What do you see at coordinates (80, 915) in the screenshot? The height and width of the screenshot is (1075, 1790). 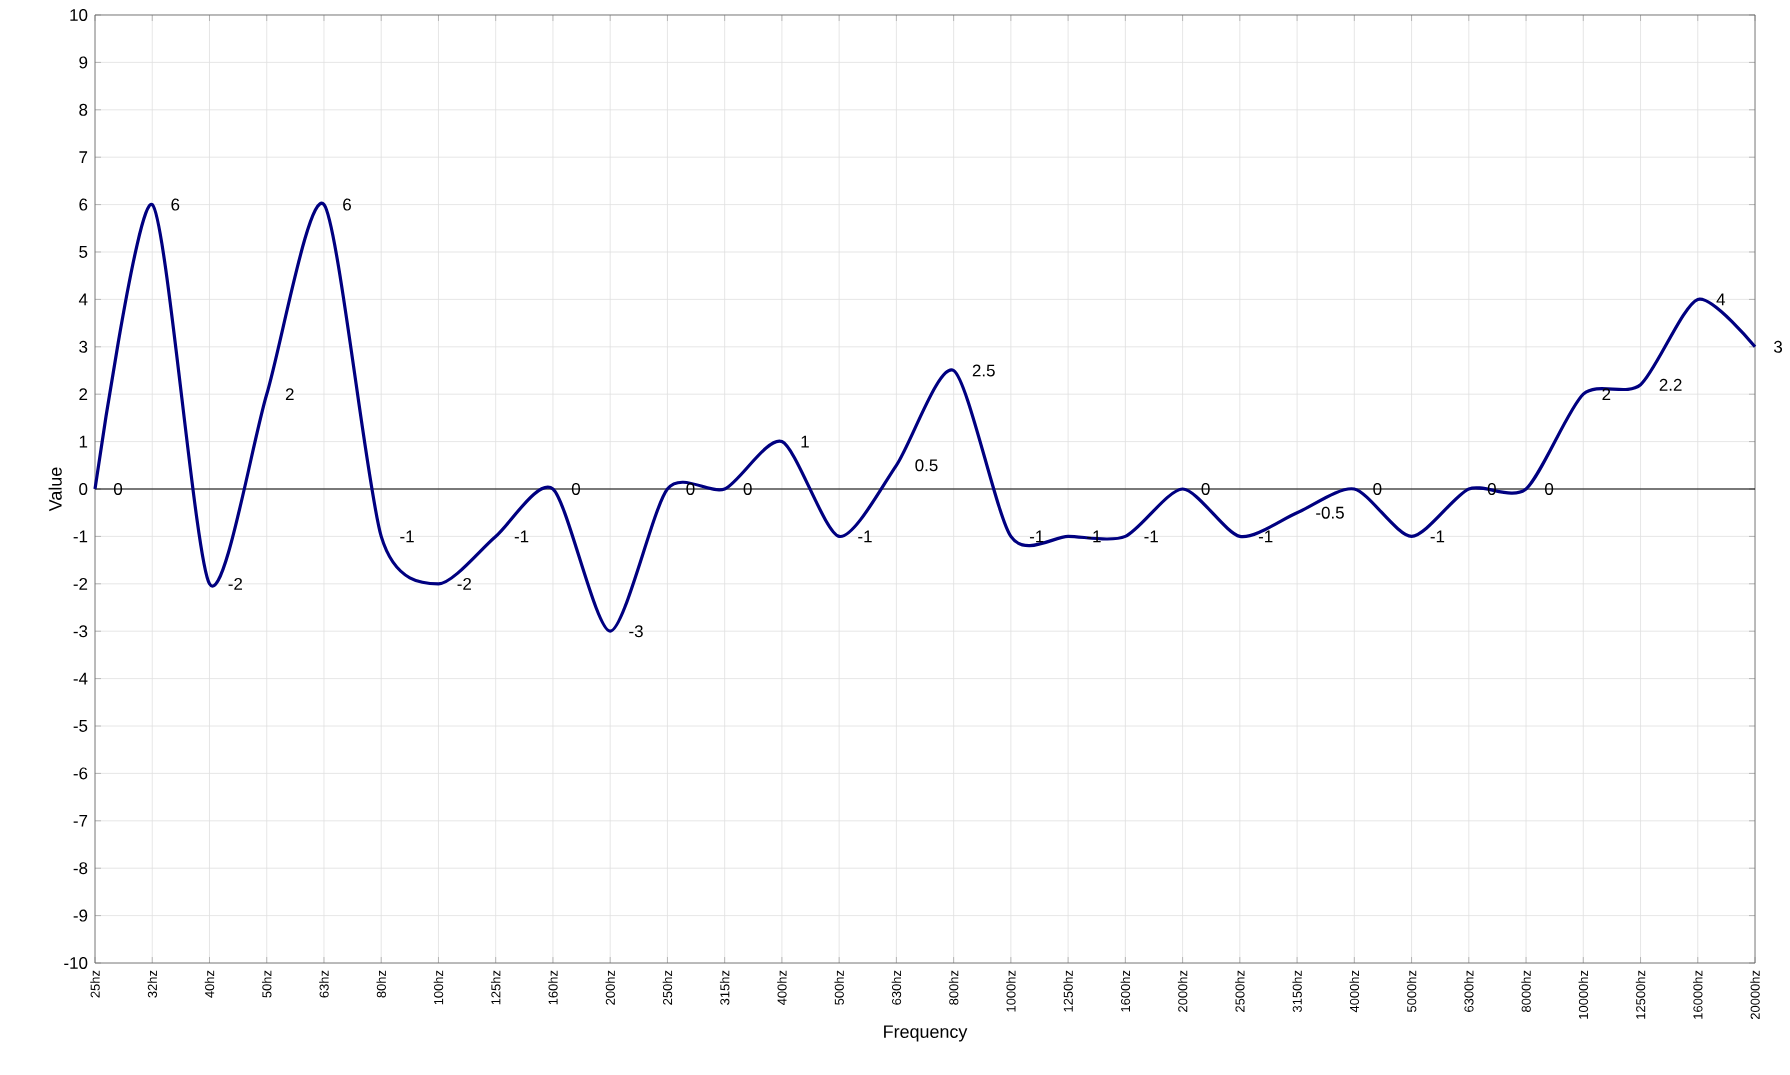 I see `y-tick-label: -9` at bounding box center [80, 915].